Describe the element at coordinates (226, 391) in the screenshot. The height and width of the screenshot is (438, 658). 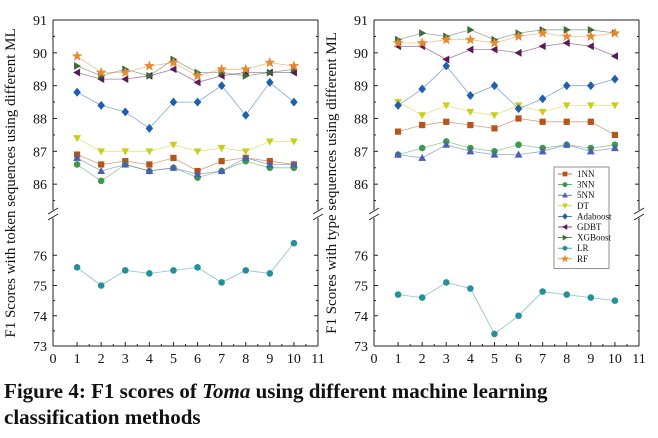
I see `caption-emphasis: Toma` at that location.